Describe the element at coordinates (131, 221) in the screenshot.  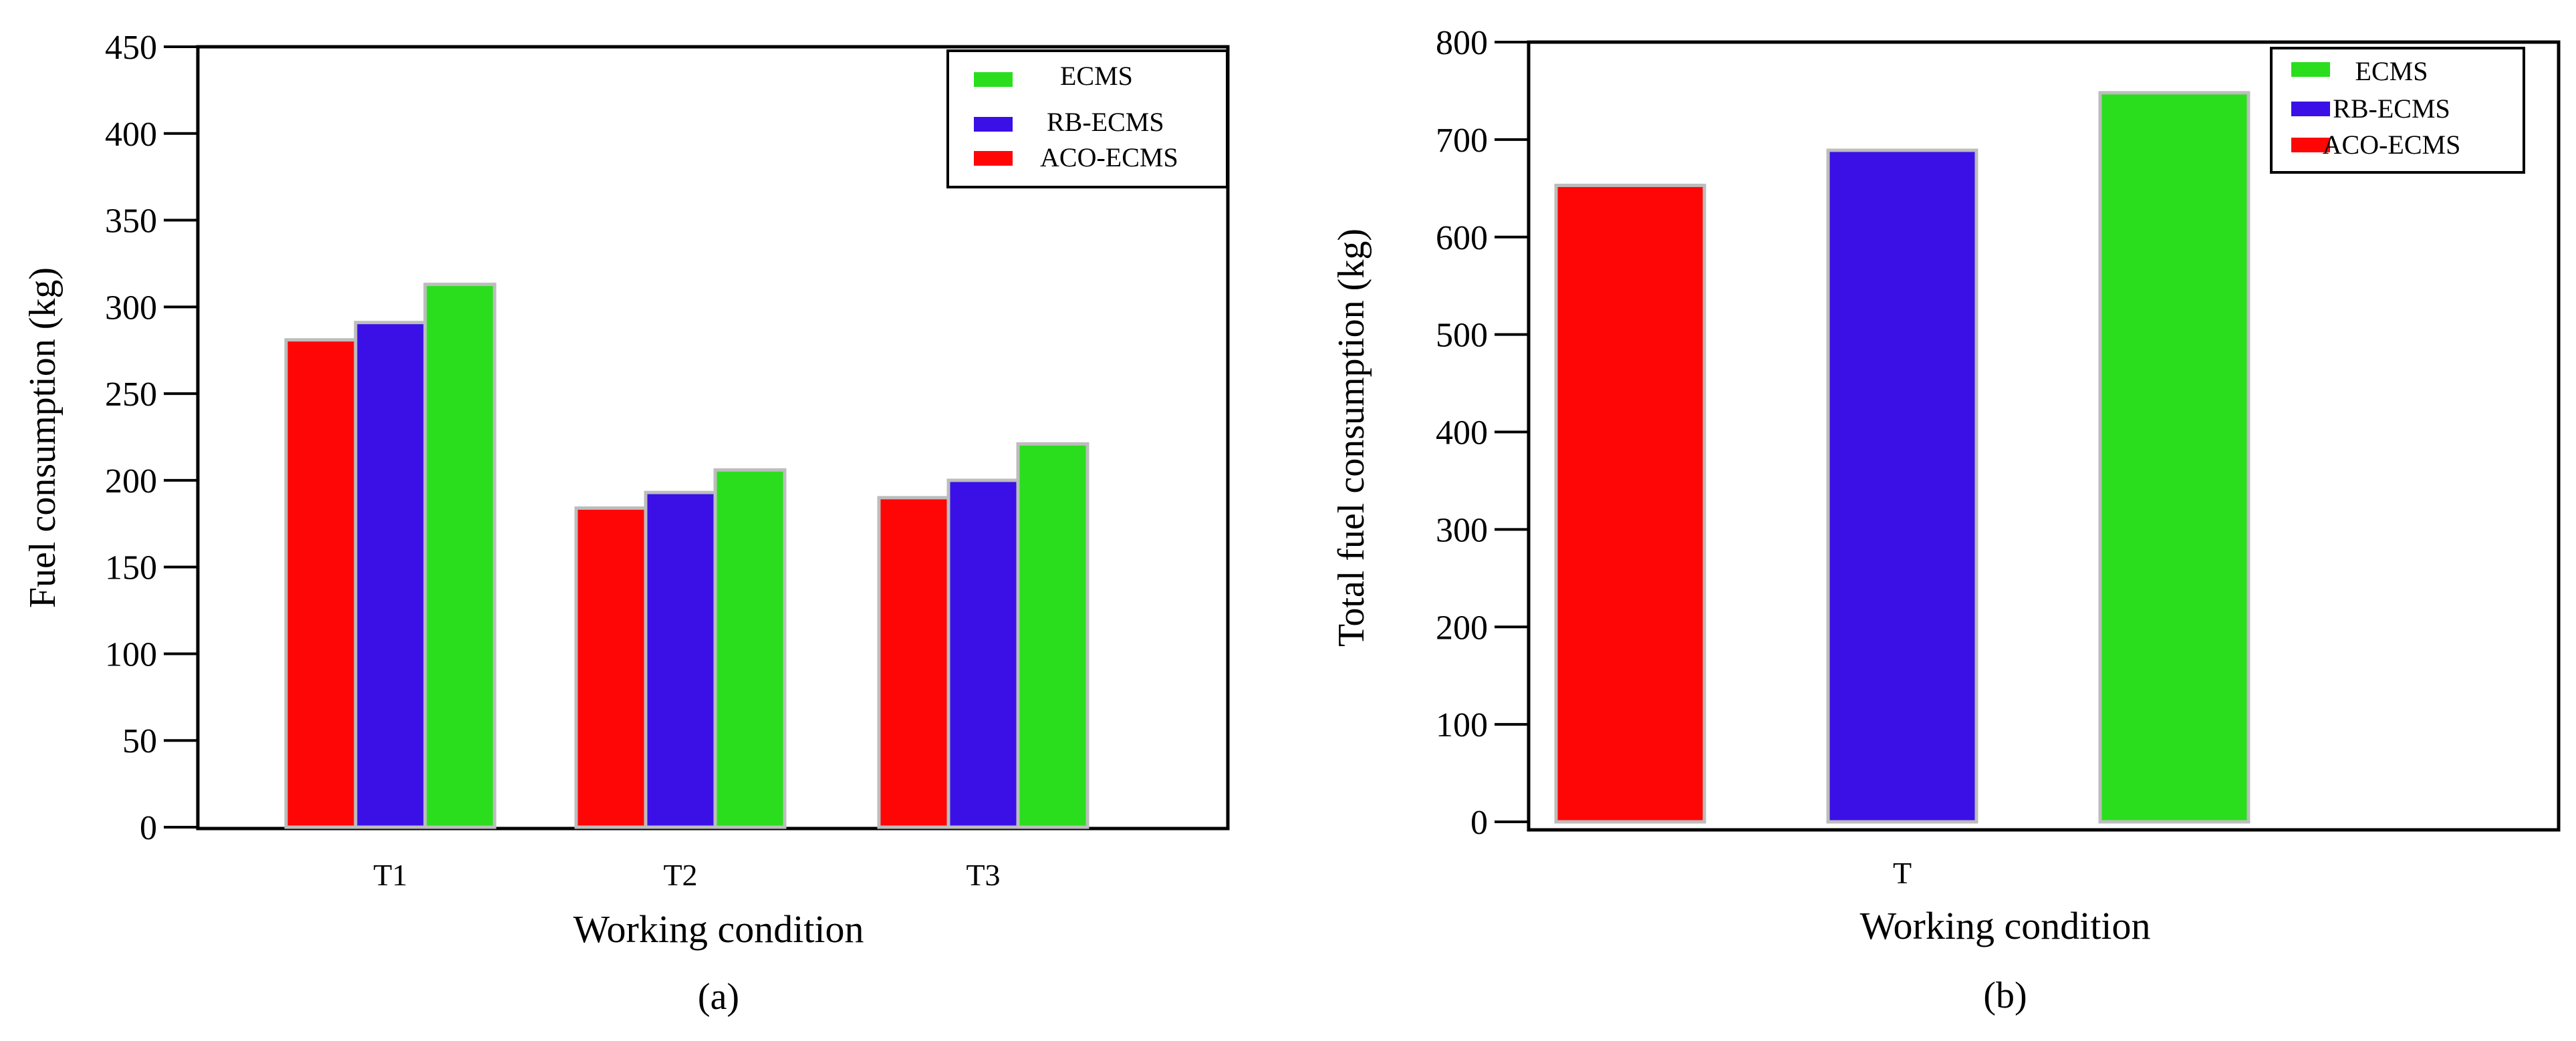
I see `y-tick-label-a: 350` at that location.